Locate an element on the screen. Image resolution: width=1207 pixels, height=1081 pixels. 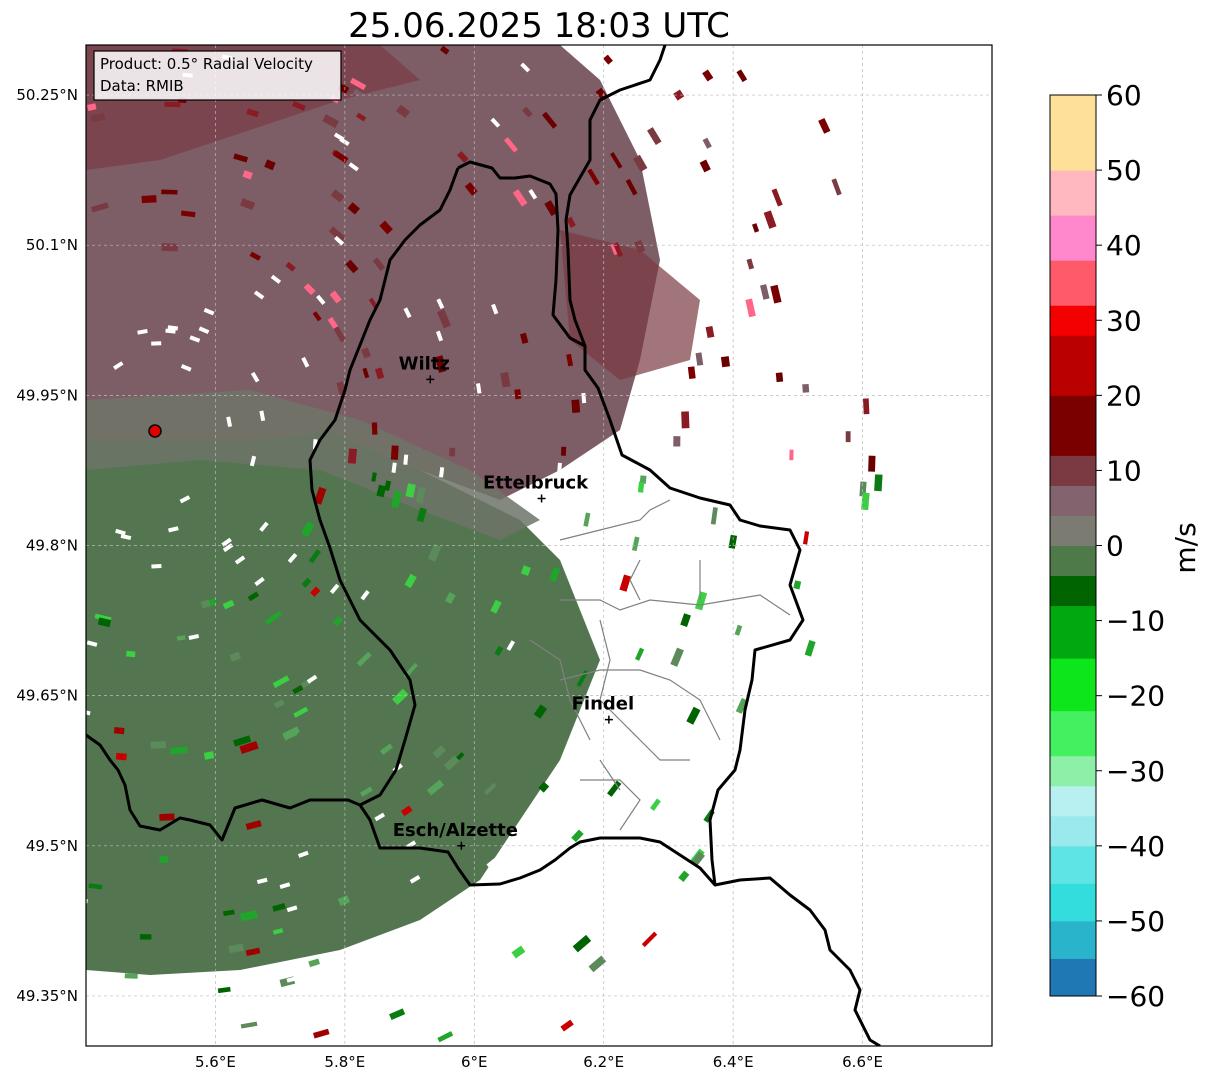
outbound-strong-east is located at coordinates (630, 305).